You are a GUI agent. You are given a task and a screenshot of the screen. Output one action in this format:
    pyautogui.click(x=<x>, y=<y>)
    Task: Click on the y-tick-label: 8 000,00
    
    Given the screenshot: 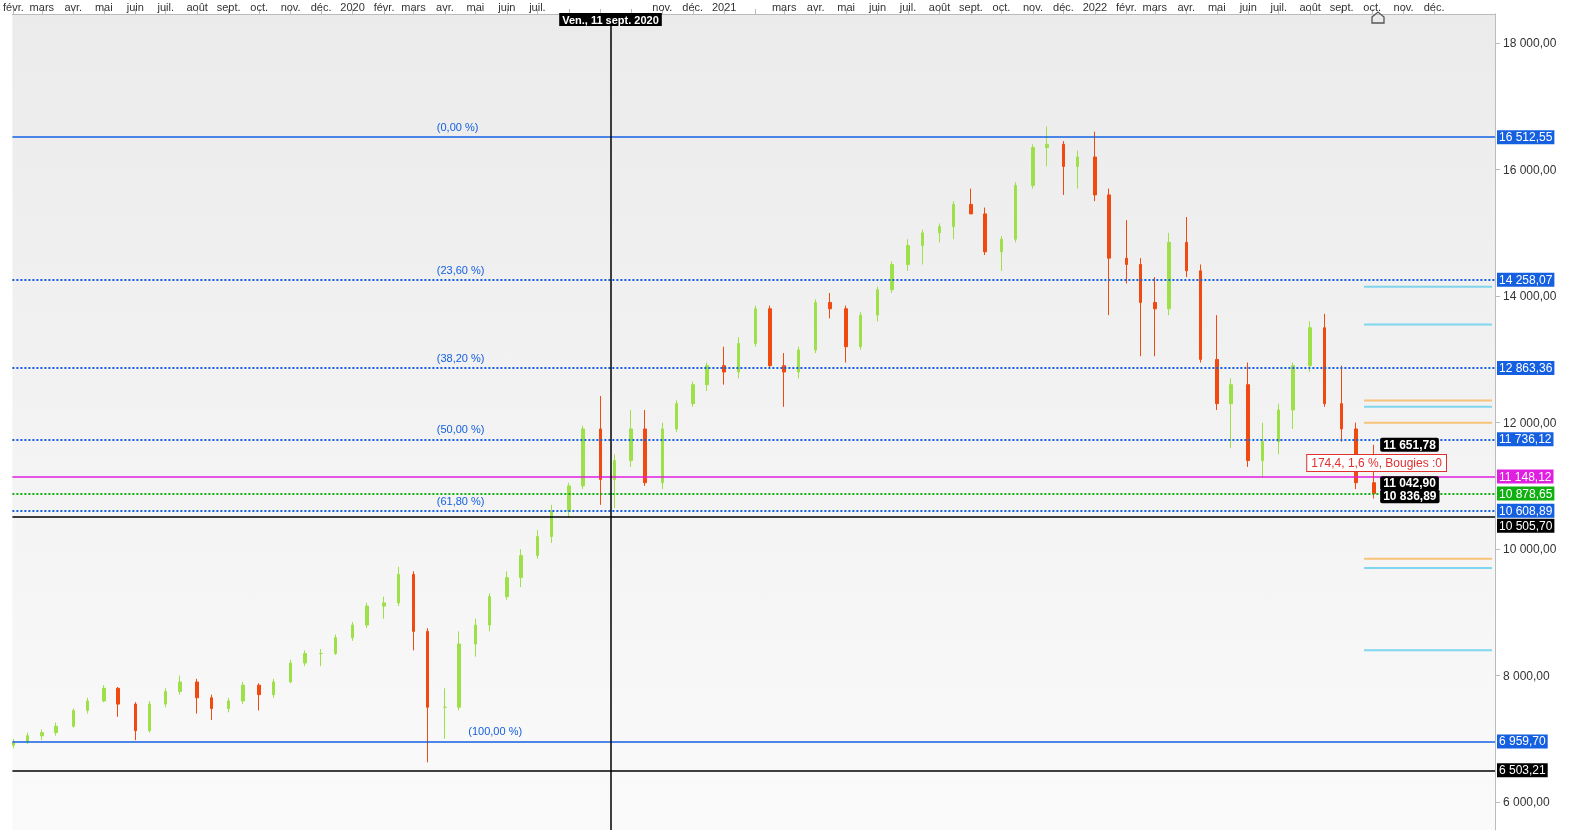 What is the action you would take?
    pyautogui.click(x=1527, y=675)
    